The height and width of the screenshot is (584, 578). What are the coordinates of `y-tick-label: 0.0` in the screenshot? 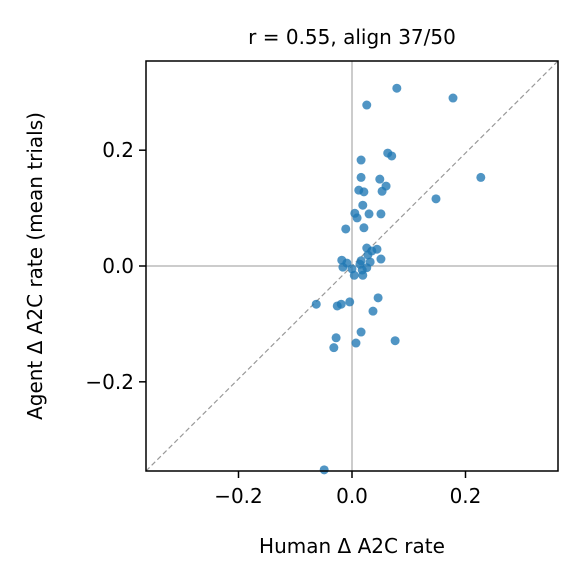 It's located at (118, 266).